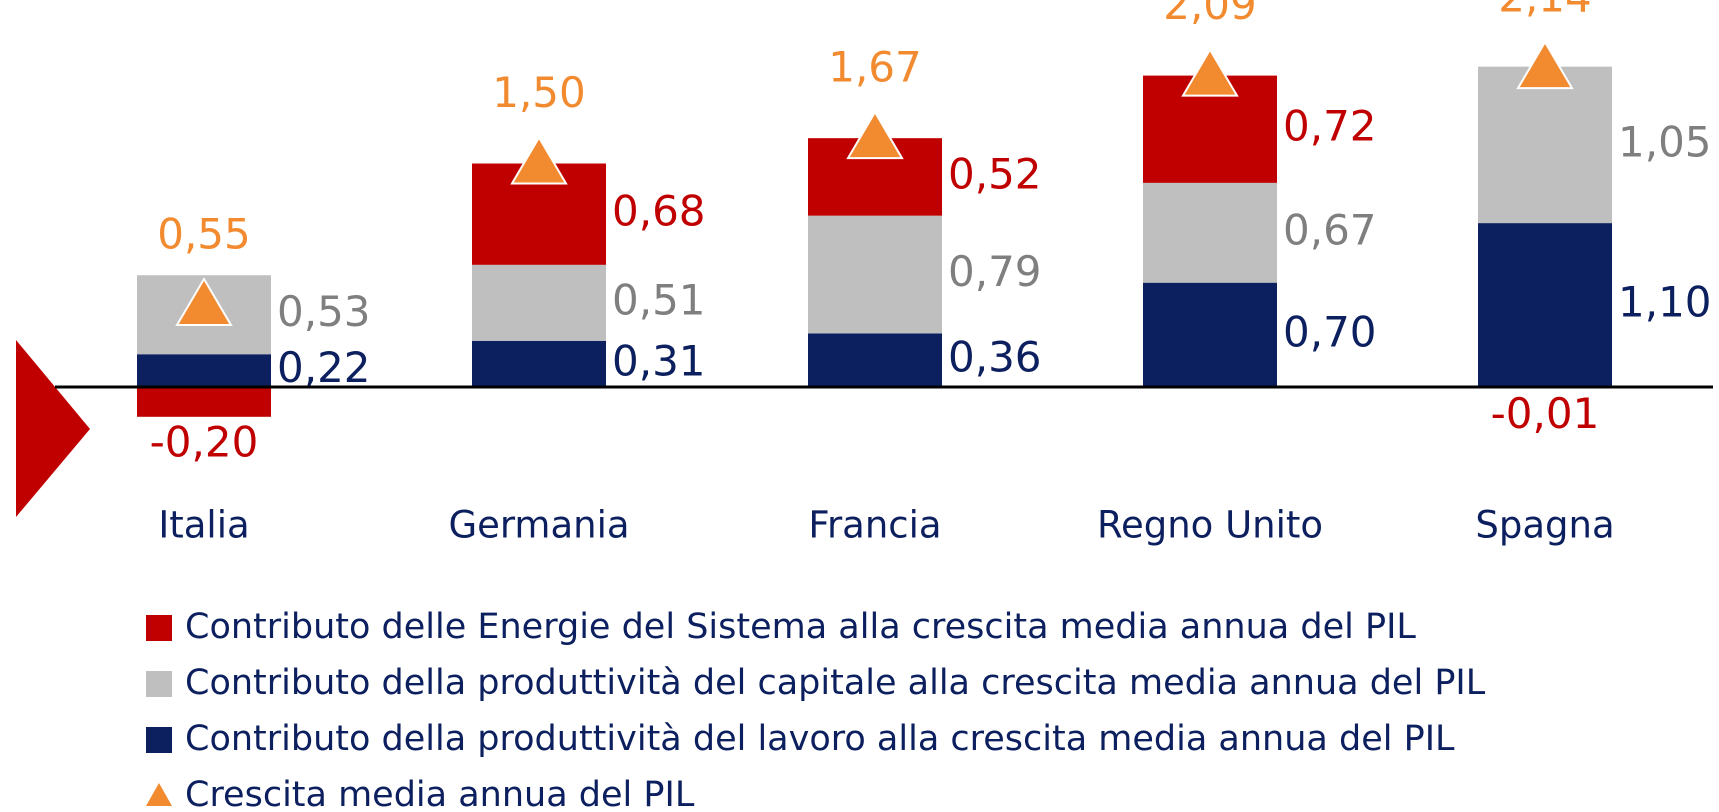 Image resolution: width=1719 pixels, height=812 pixels. Describe the element at coordinates (538, 525) in the screenshot. I see `x-tick-label: Germania` at that location.